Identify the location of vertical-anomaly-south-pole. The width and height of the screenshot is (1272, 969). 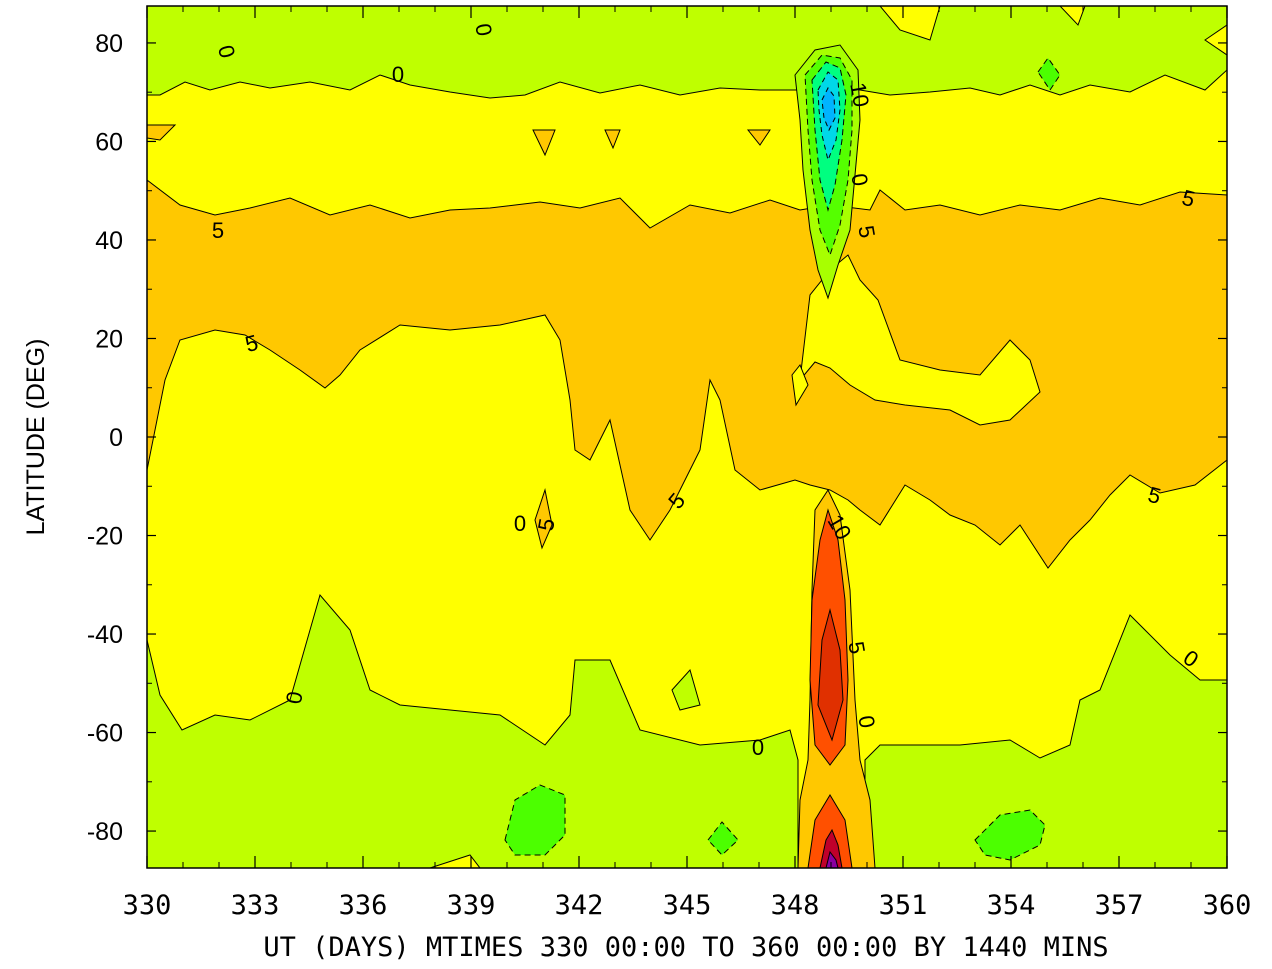
(830, 831).